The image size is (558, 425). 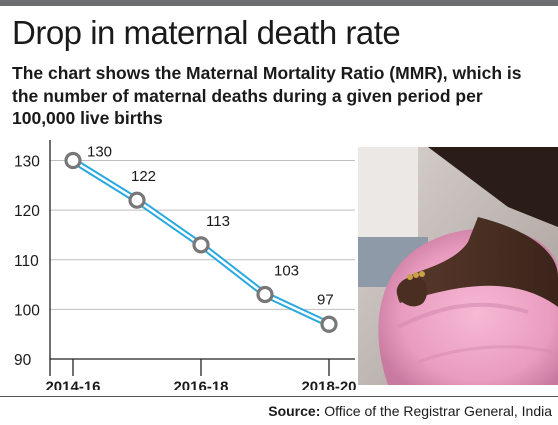 What do you see at coordinates (218, 221) in the screenshot?
I see `data-label-2016-18: 113` at bounding box center [218, 221].